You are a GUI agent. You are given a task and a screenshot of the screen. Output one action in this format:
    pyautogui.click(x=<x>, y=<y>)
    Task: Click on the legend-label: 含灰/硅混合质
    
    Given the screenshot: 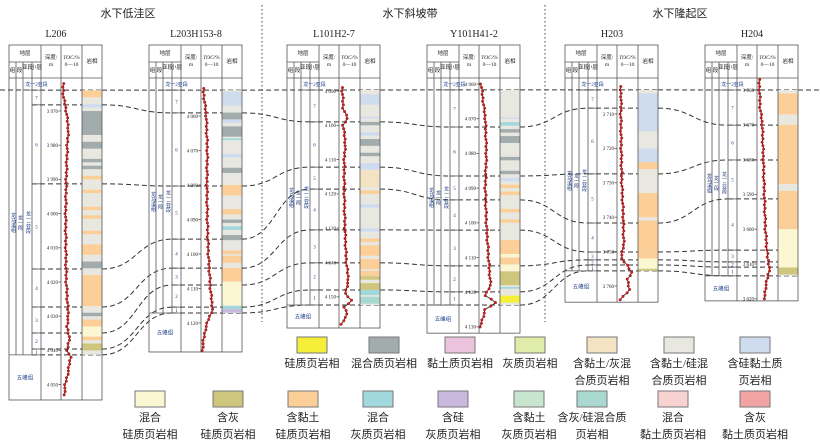 What is the action you would take?
    pyautogui.click(x=591, y=417)
    